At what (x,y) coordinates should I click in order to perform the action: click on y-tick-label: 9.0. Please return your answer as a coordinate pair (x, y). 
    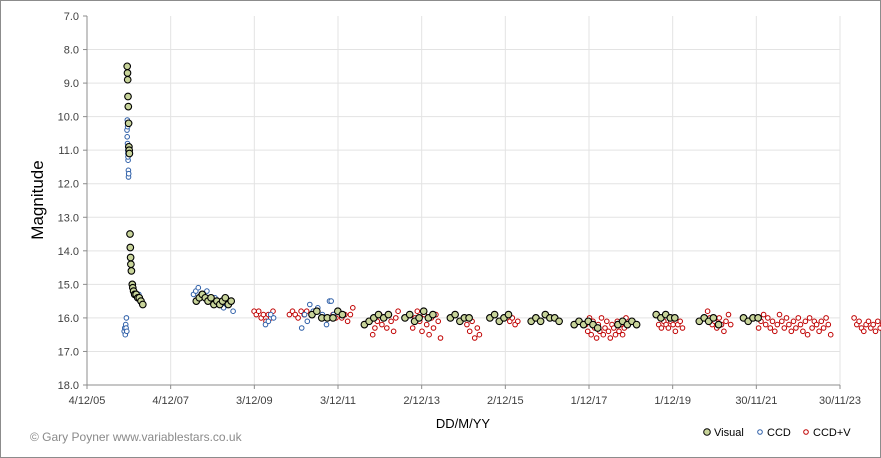
    Looking at the image, I should click on (71, 84).